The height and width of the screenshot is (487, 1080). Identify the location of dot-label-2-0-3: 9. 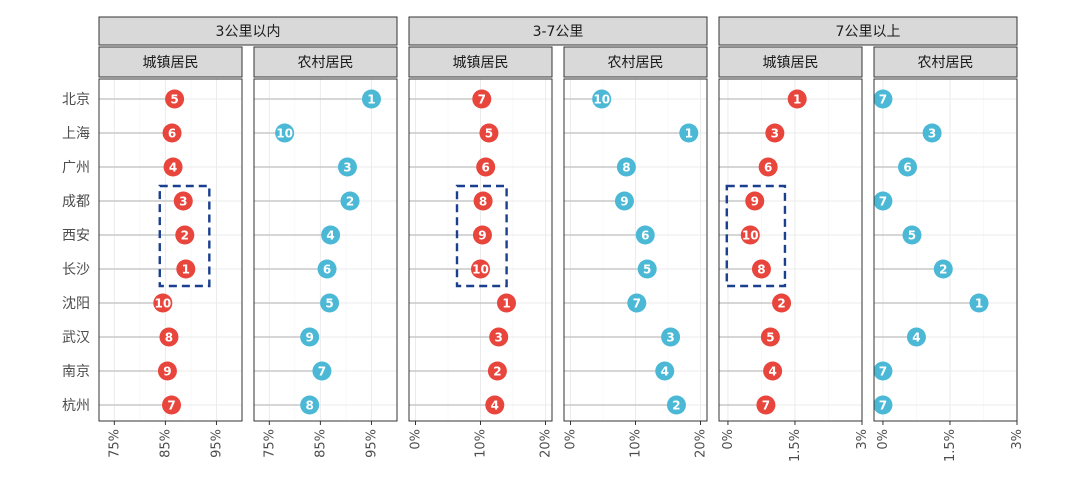
(755, 201).